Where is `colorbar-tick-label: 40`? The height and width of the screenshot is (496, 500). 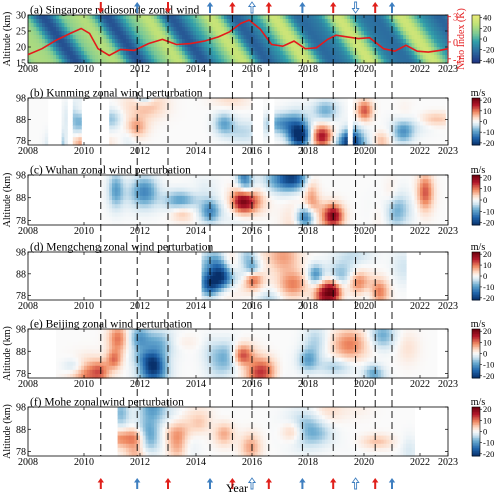
colorbar-tick-label: 40 is located at coordinates (487, 18).